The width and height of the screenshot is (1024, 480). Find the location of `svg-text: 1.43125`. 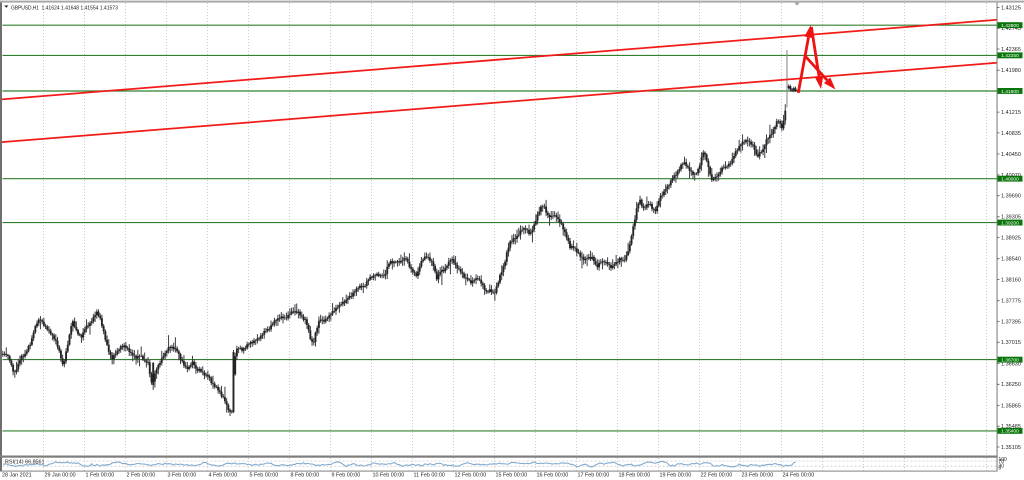

svg-text: 1.43125 is located at coordinates (1011, 8).